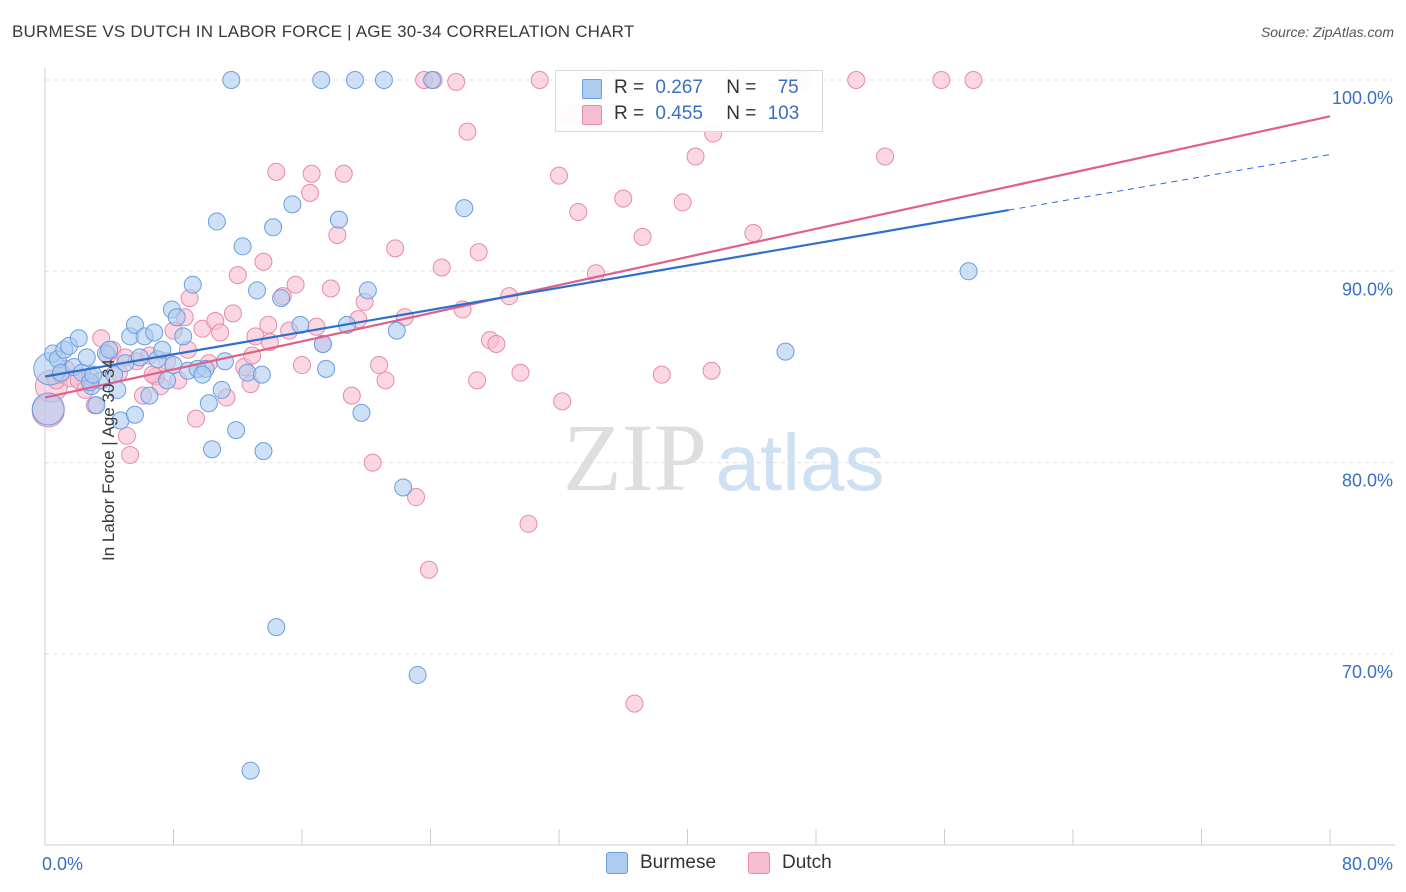 Image resolution: width=1406 pixels, height=892 pixels. What do you see at coordinates (1169, 182) in the screenshot?
I see `burmese-trend-extension` at bounding box center [1169, 182].